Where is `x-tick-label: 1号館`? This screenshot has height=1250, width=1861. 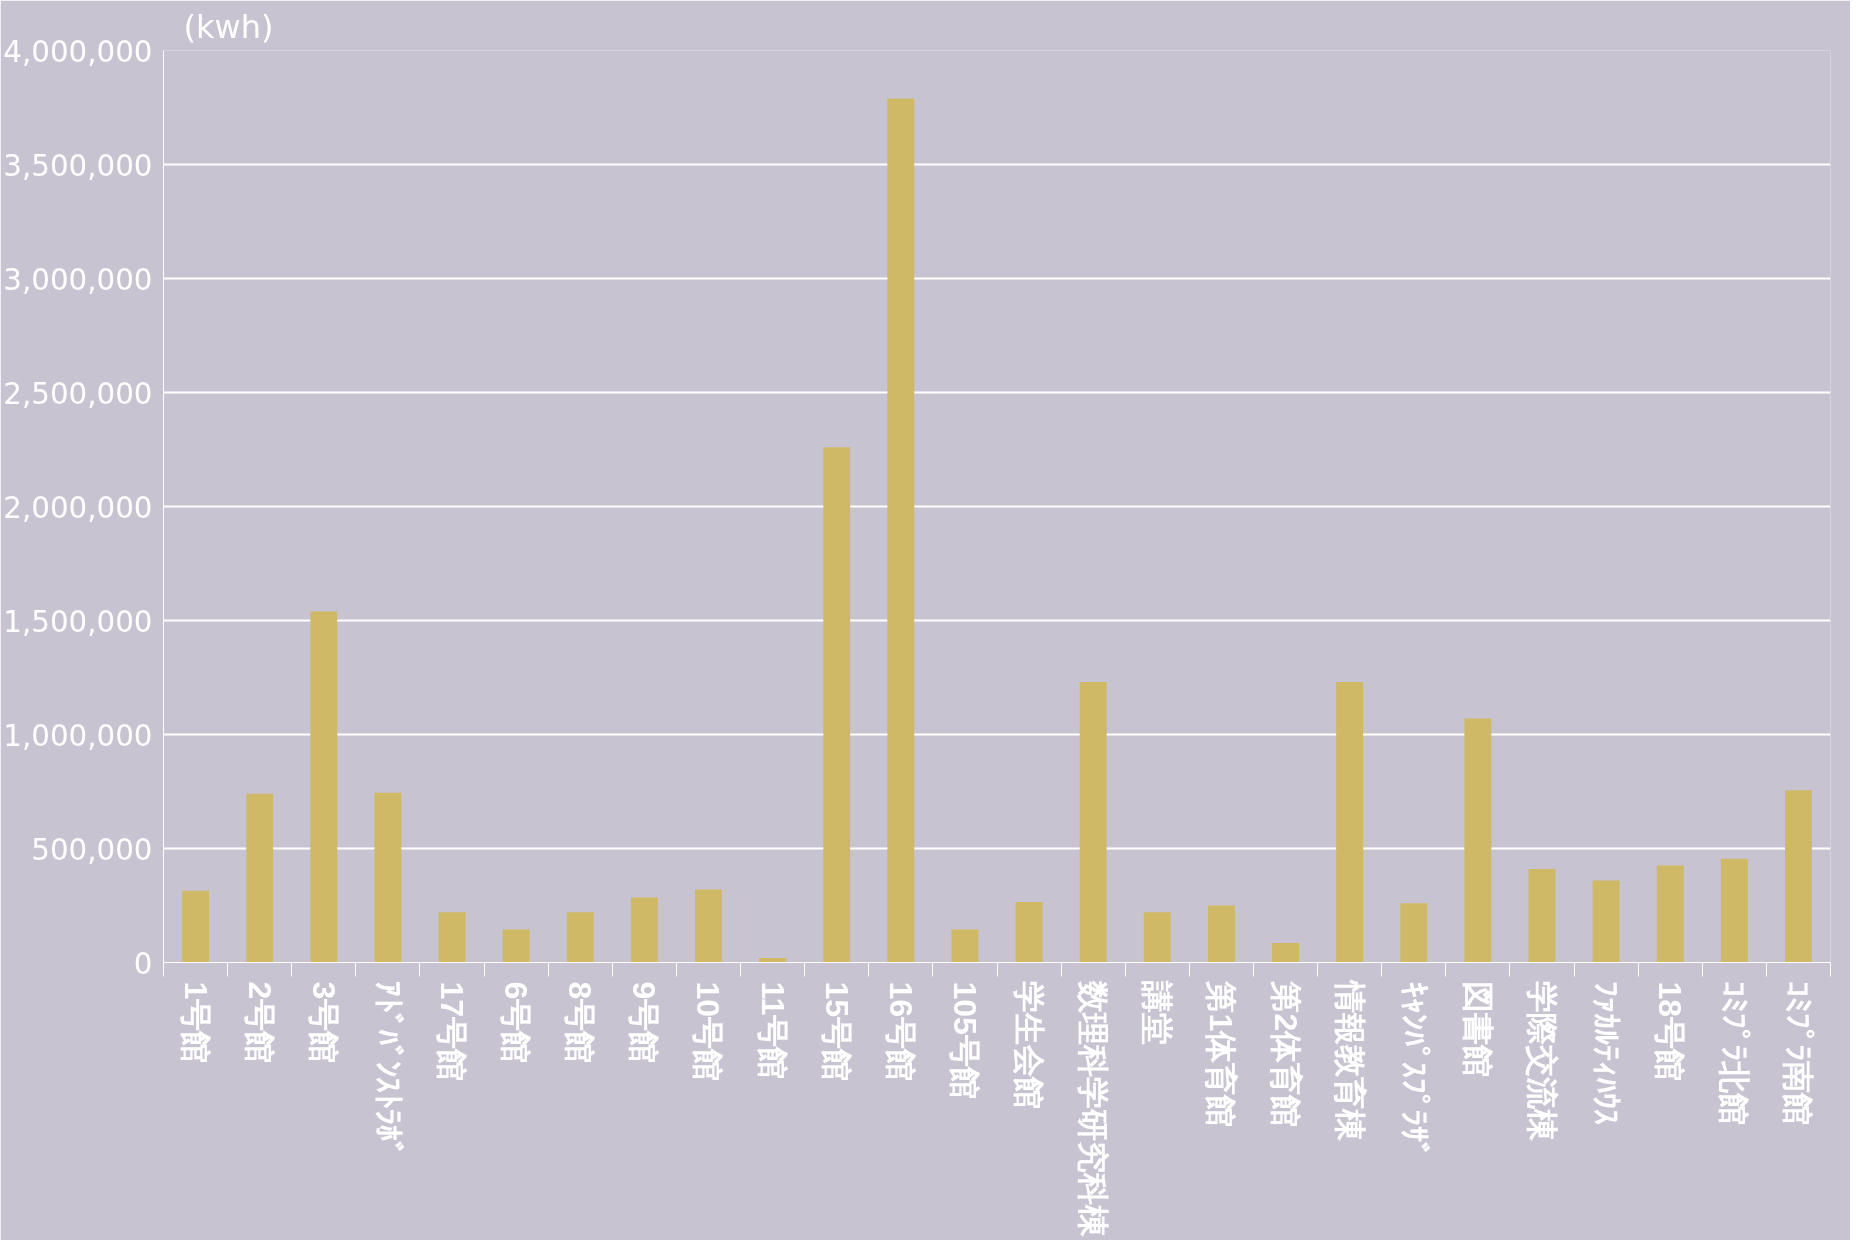 x-tick-label: 1号館 is located at coordinates (195, 1022).